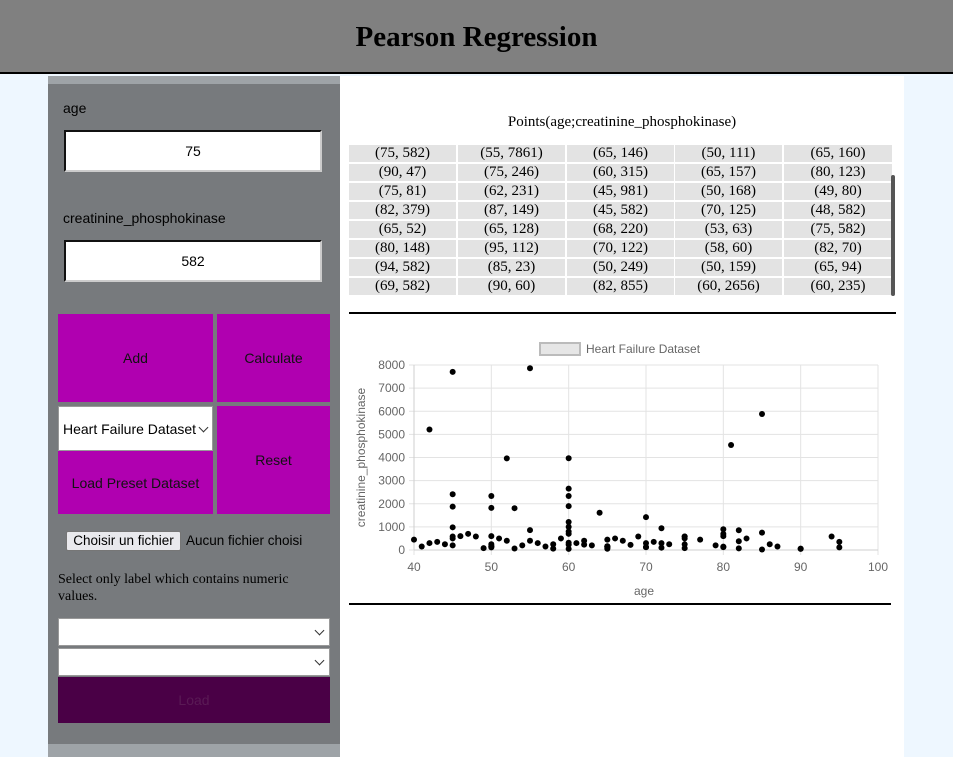 Image resolution: width=953 pixels, height=757 pixels. I want to click on reset-button: Reset, so click(273, 460).